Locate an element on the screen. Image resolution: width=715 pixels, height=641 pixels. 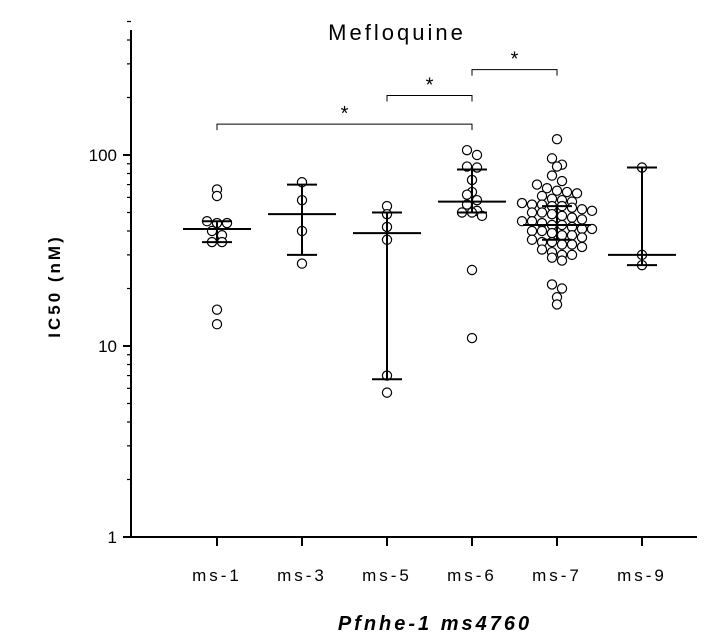
x-tick-label: ms-6 is located at coordinates (472, 575).